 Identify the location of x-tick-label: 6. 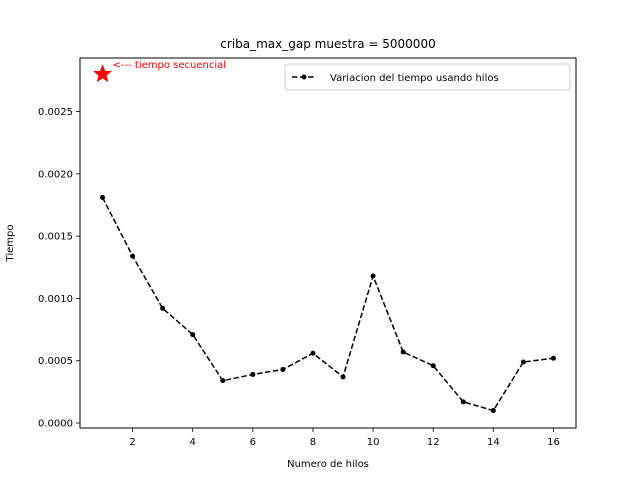
(253, 442).